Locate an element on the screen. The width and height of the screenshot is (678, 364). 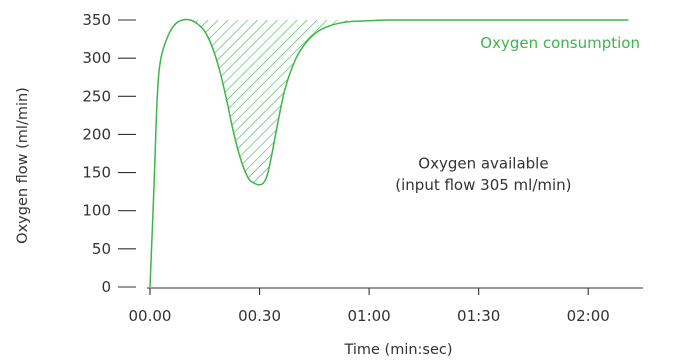
x-tick-label: 00.00 is located at coordinates (150, 316).